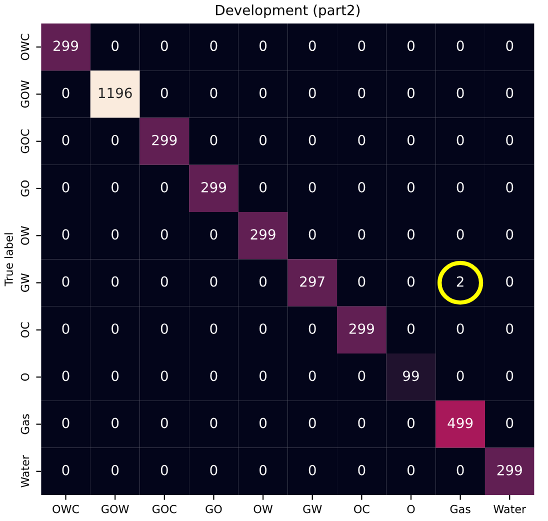  Describe the element at coordinates (25, 330) in the screenshot. I see `y-tick-label: OC` at that location.